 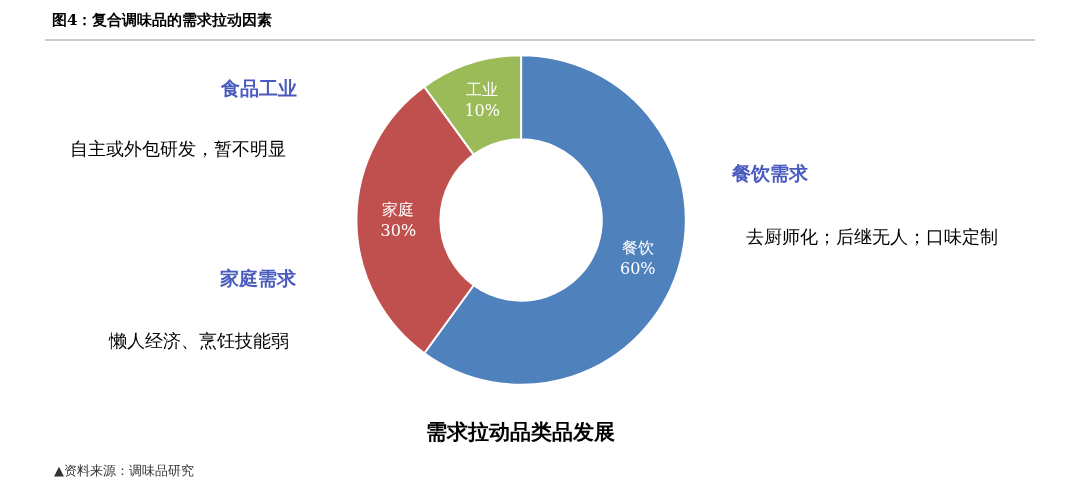 I want to click on slice-label: 家庭, so click(x=398, y=210).